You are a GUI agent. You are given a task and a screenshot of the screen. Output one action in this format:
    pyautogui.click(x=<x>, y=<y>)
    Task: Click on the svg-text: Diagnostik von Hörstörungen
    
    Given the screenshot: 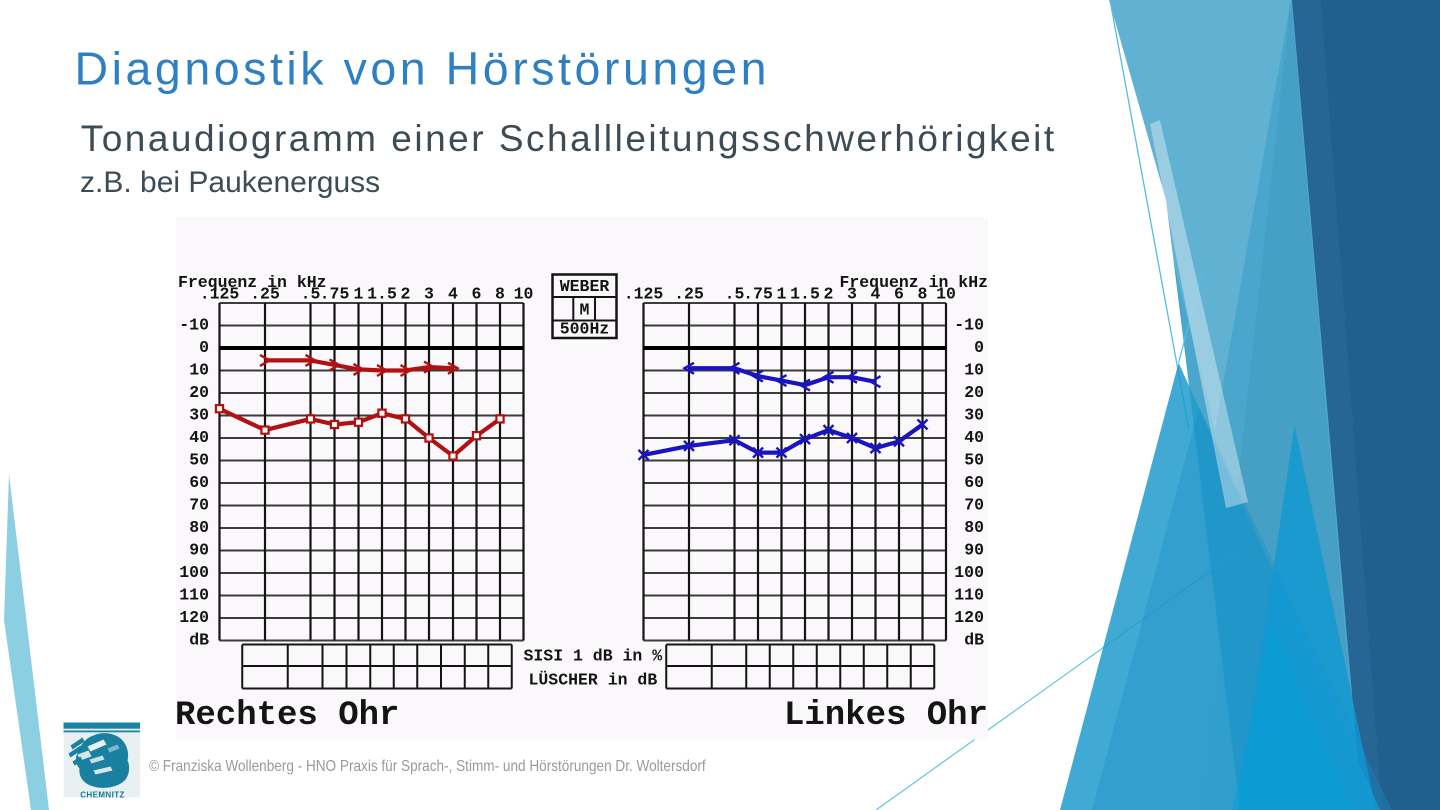 What is the action you would take?
    pyautogui.click(x=423, y=68)
    